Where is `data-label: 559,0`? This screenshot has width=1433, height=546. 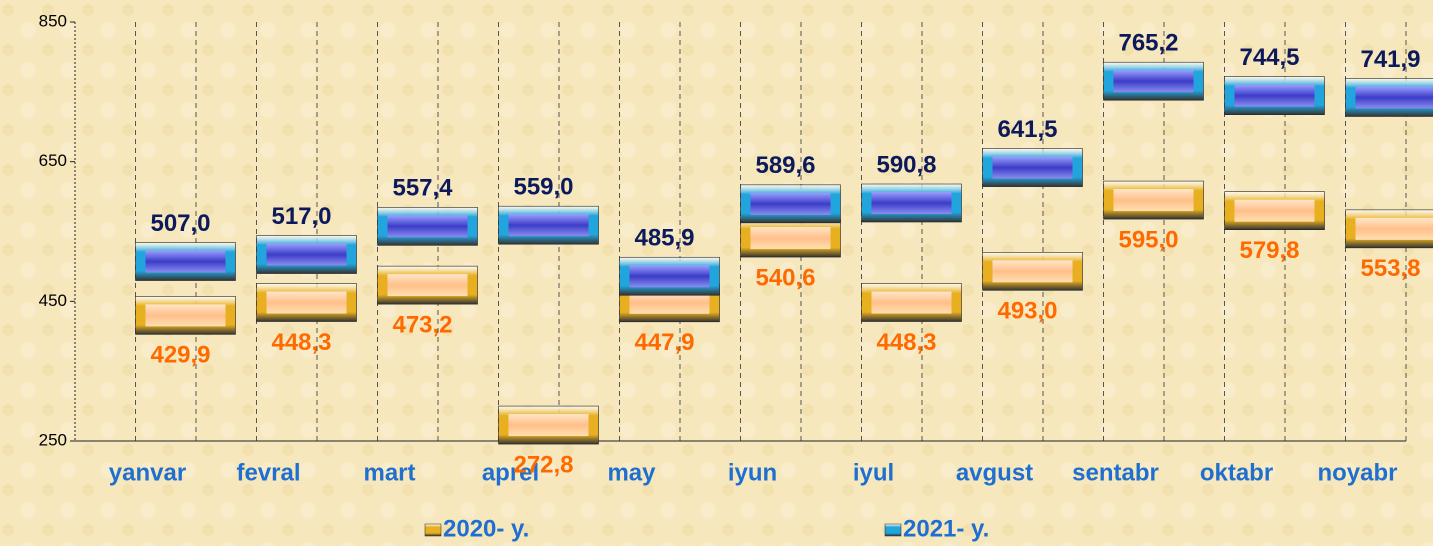
data-label: 559,0 is located at coordinates (543, 187).